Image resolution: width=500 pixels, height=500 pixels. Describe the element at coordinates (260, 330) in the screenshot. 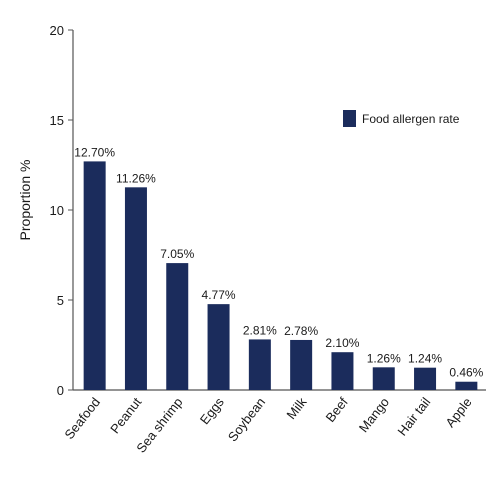

I see `data-label: 2.81%` at that location.